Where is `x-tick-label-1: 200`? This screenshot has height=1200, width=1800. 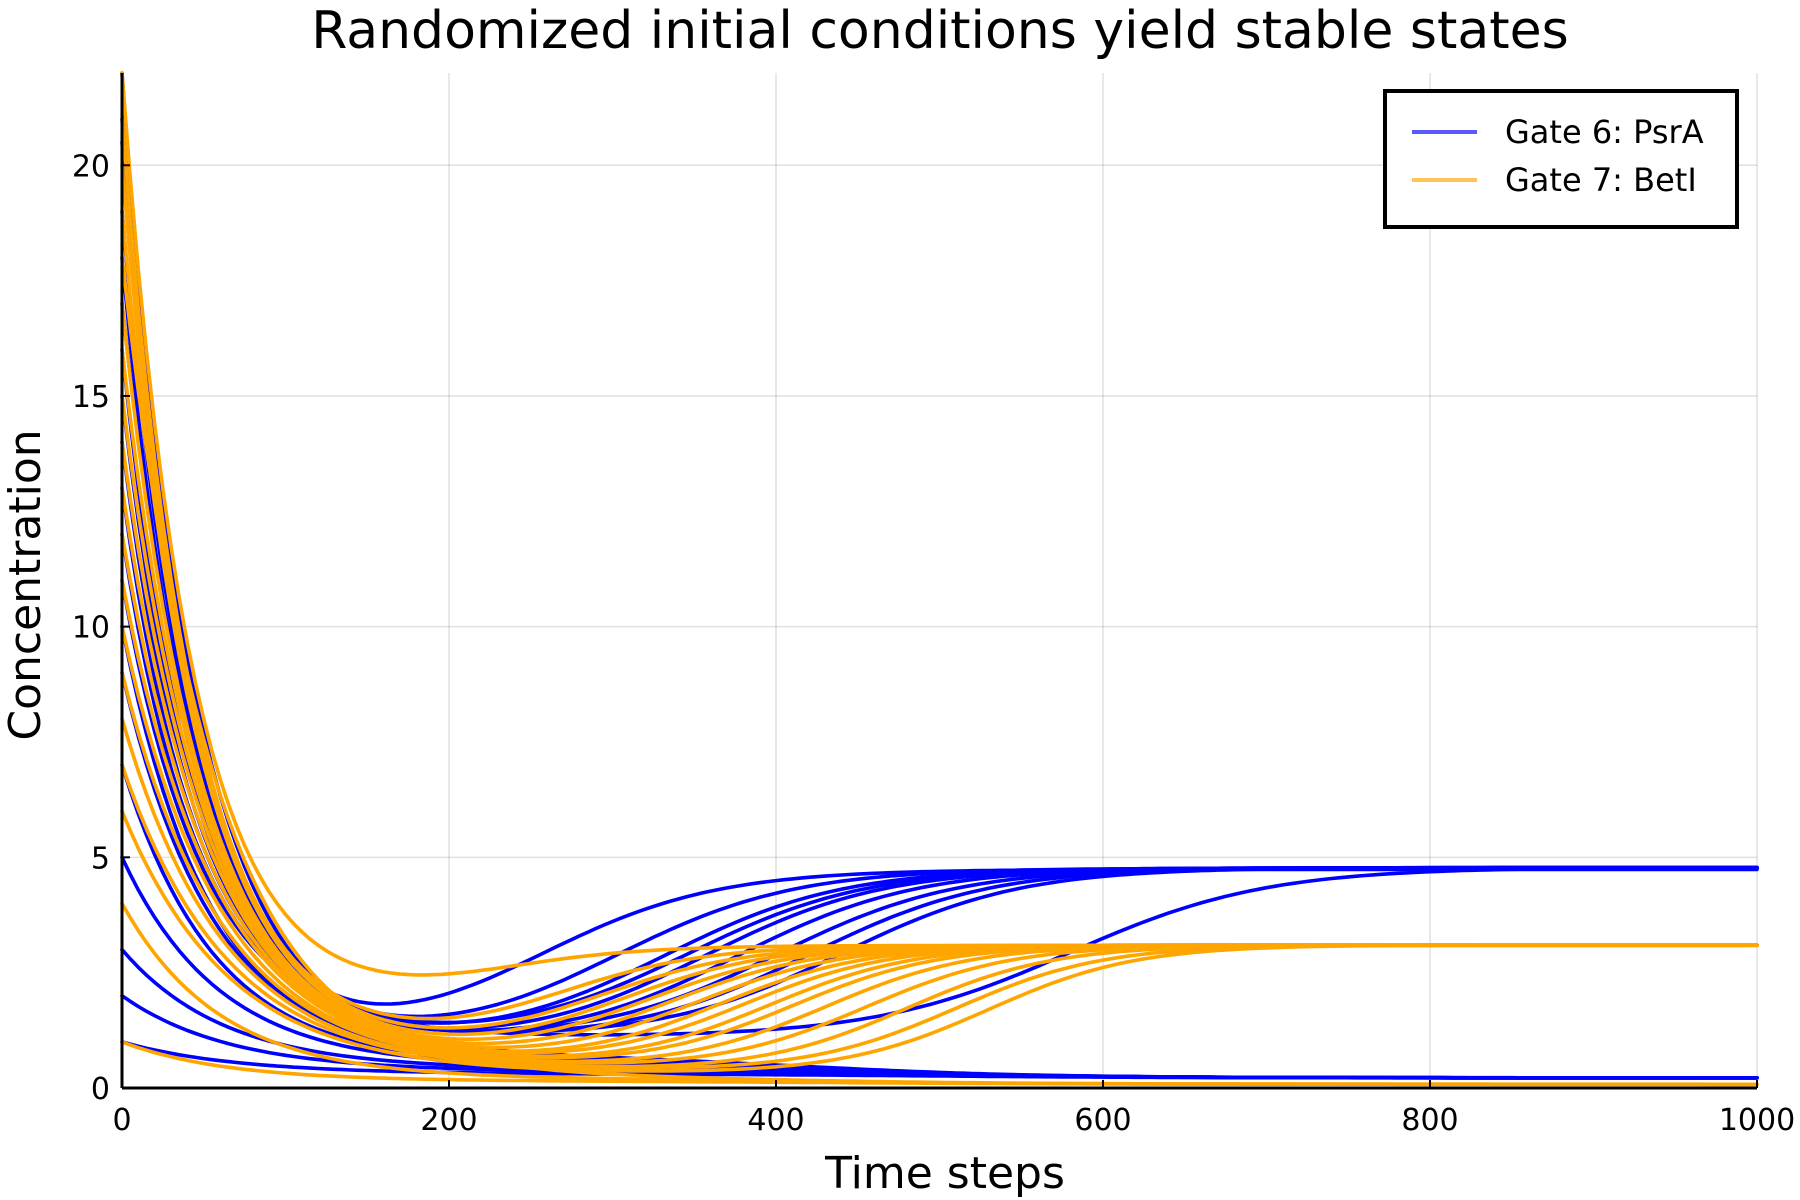
x-tick-label-1: 200 is located at coordinates (448, 1120).